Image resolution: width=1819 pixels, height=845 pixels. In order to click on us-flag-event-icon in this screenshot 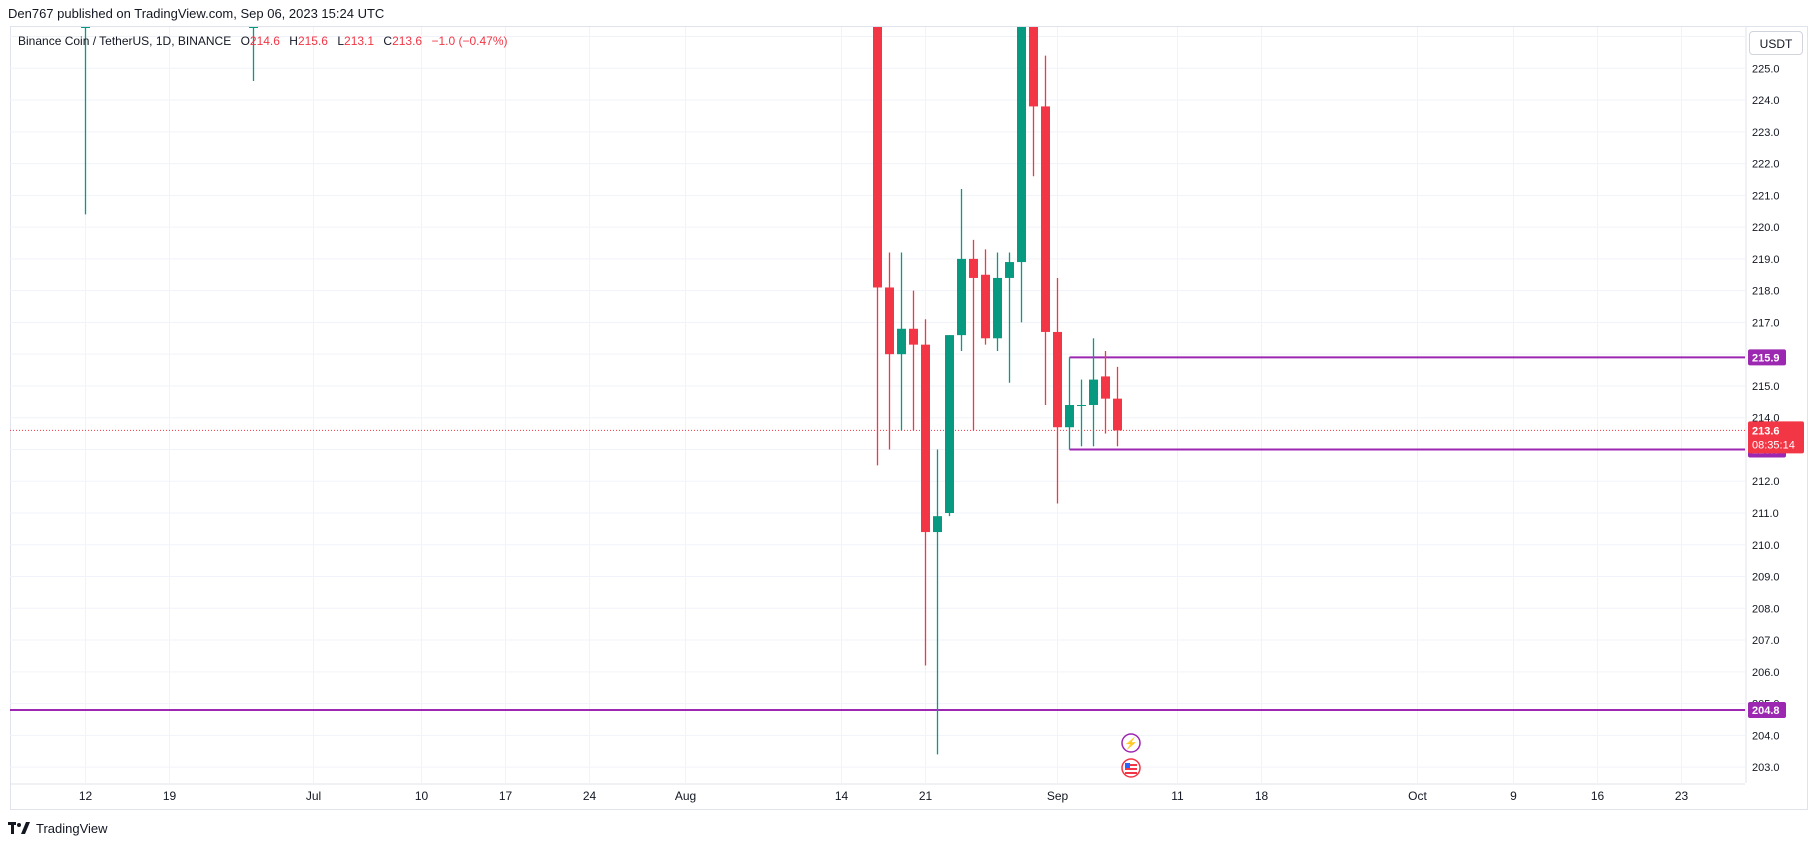, I will do `click(1131, 768)`.